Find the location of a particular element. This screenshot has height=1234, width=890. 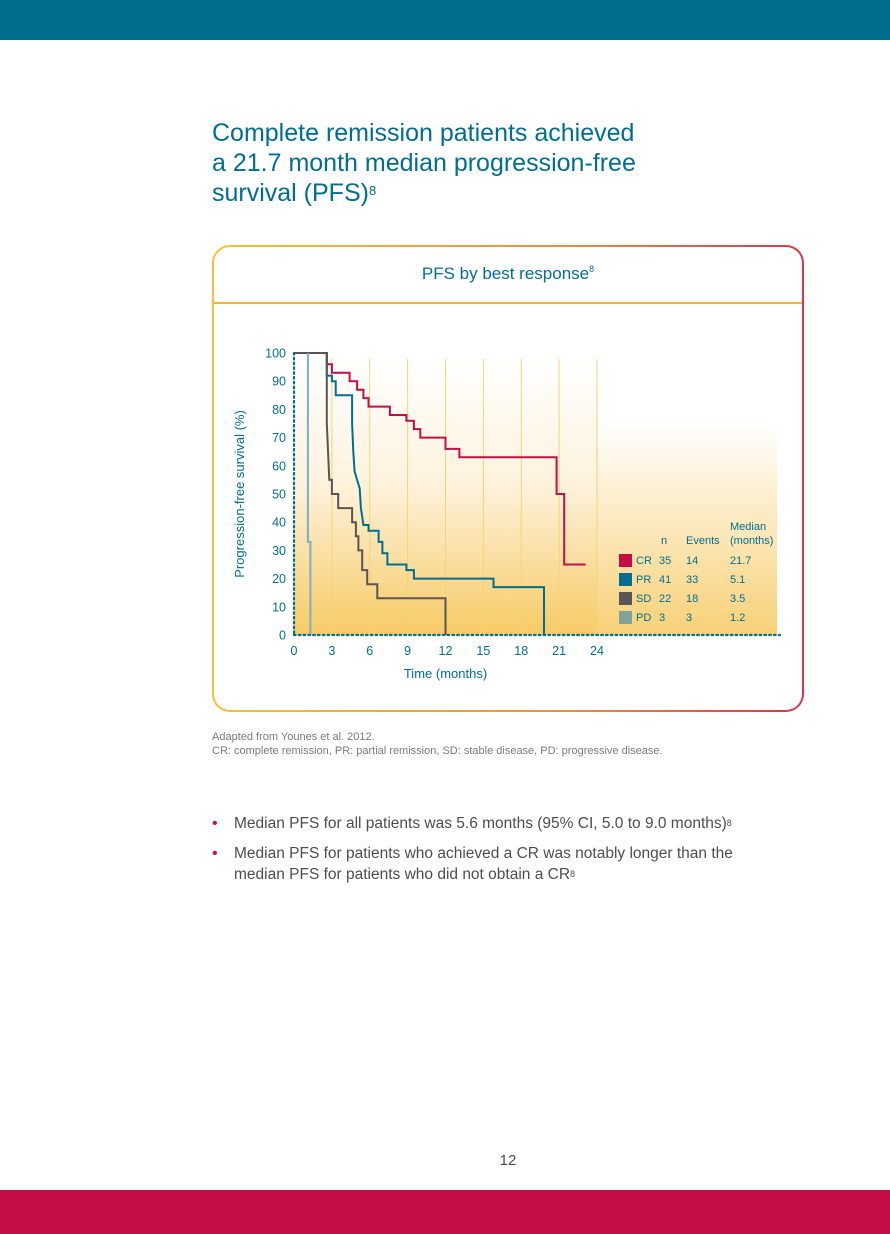

legend-median-value: 1.2 is located at coordinates (737, 618).